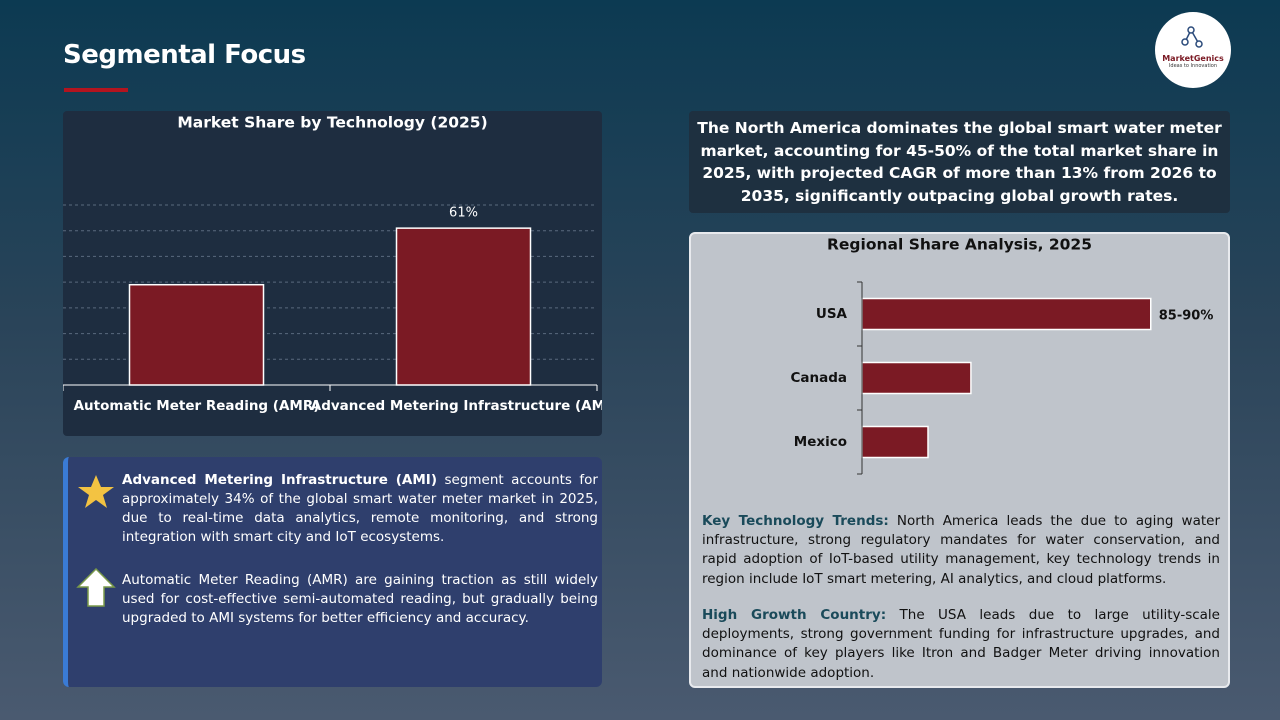 The image size is (1280, 720). What do you see at coordinates (332, 123) in the screenshot?
I see `chart-title: Market Share by Technology (2025)` at bounding box center [332, 123].